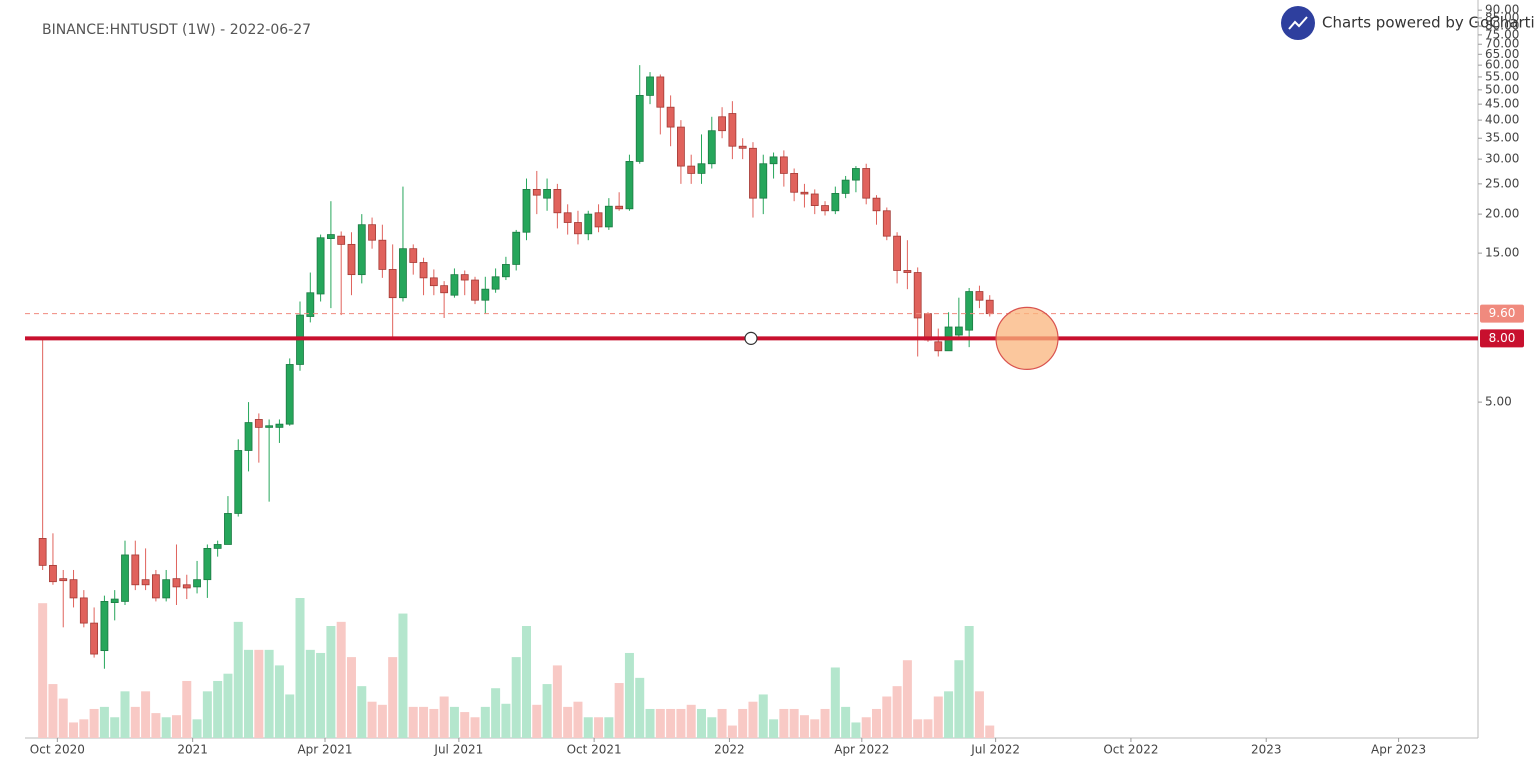 This screenshot has height=775, width=1536. I want to click on price-label: 9.60, so click(1502, 313).